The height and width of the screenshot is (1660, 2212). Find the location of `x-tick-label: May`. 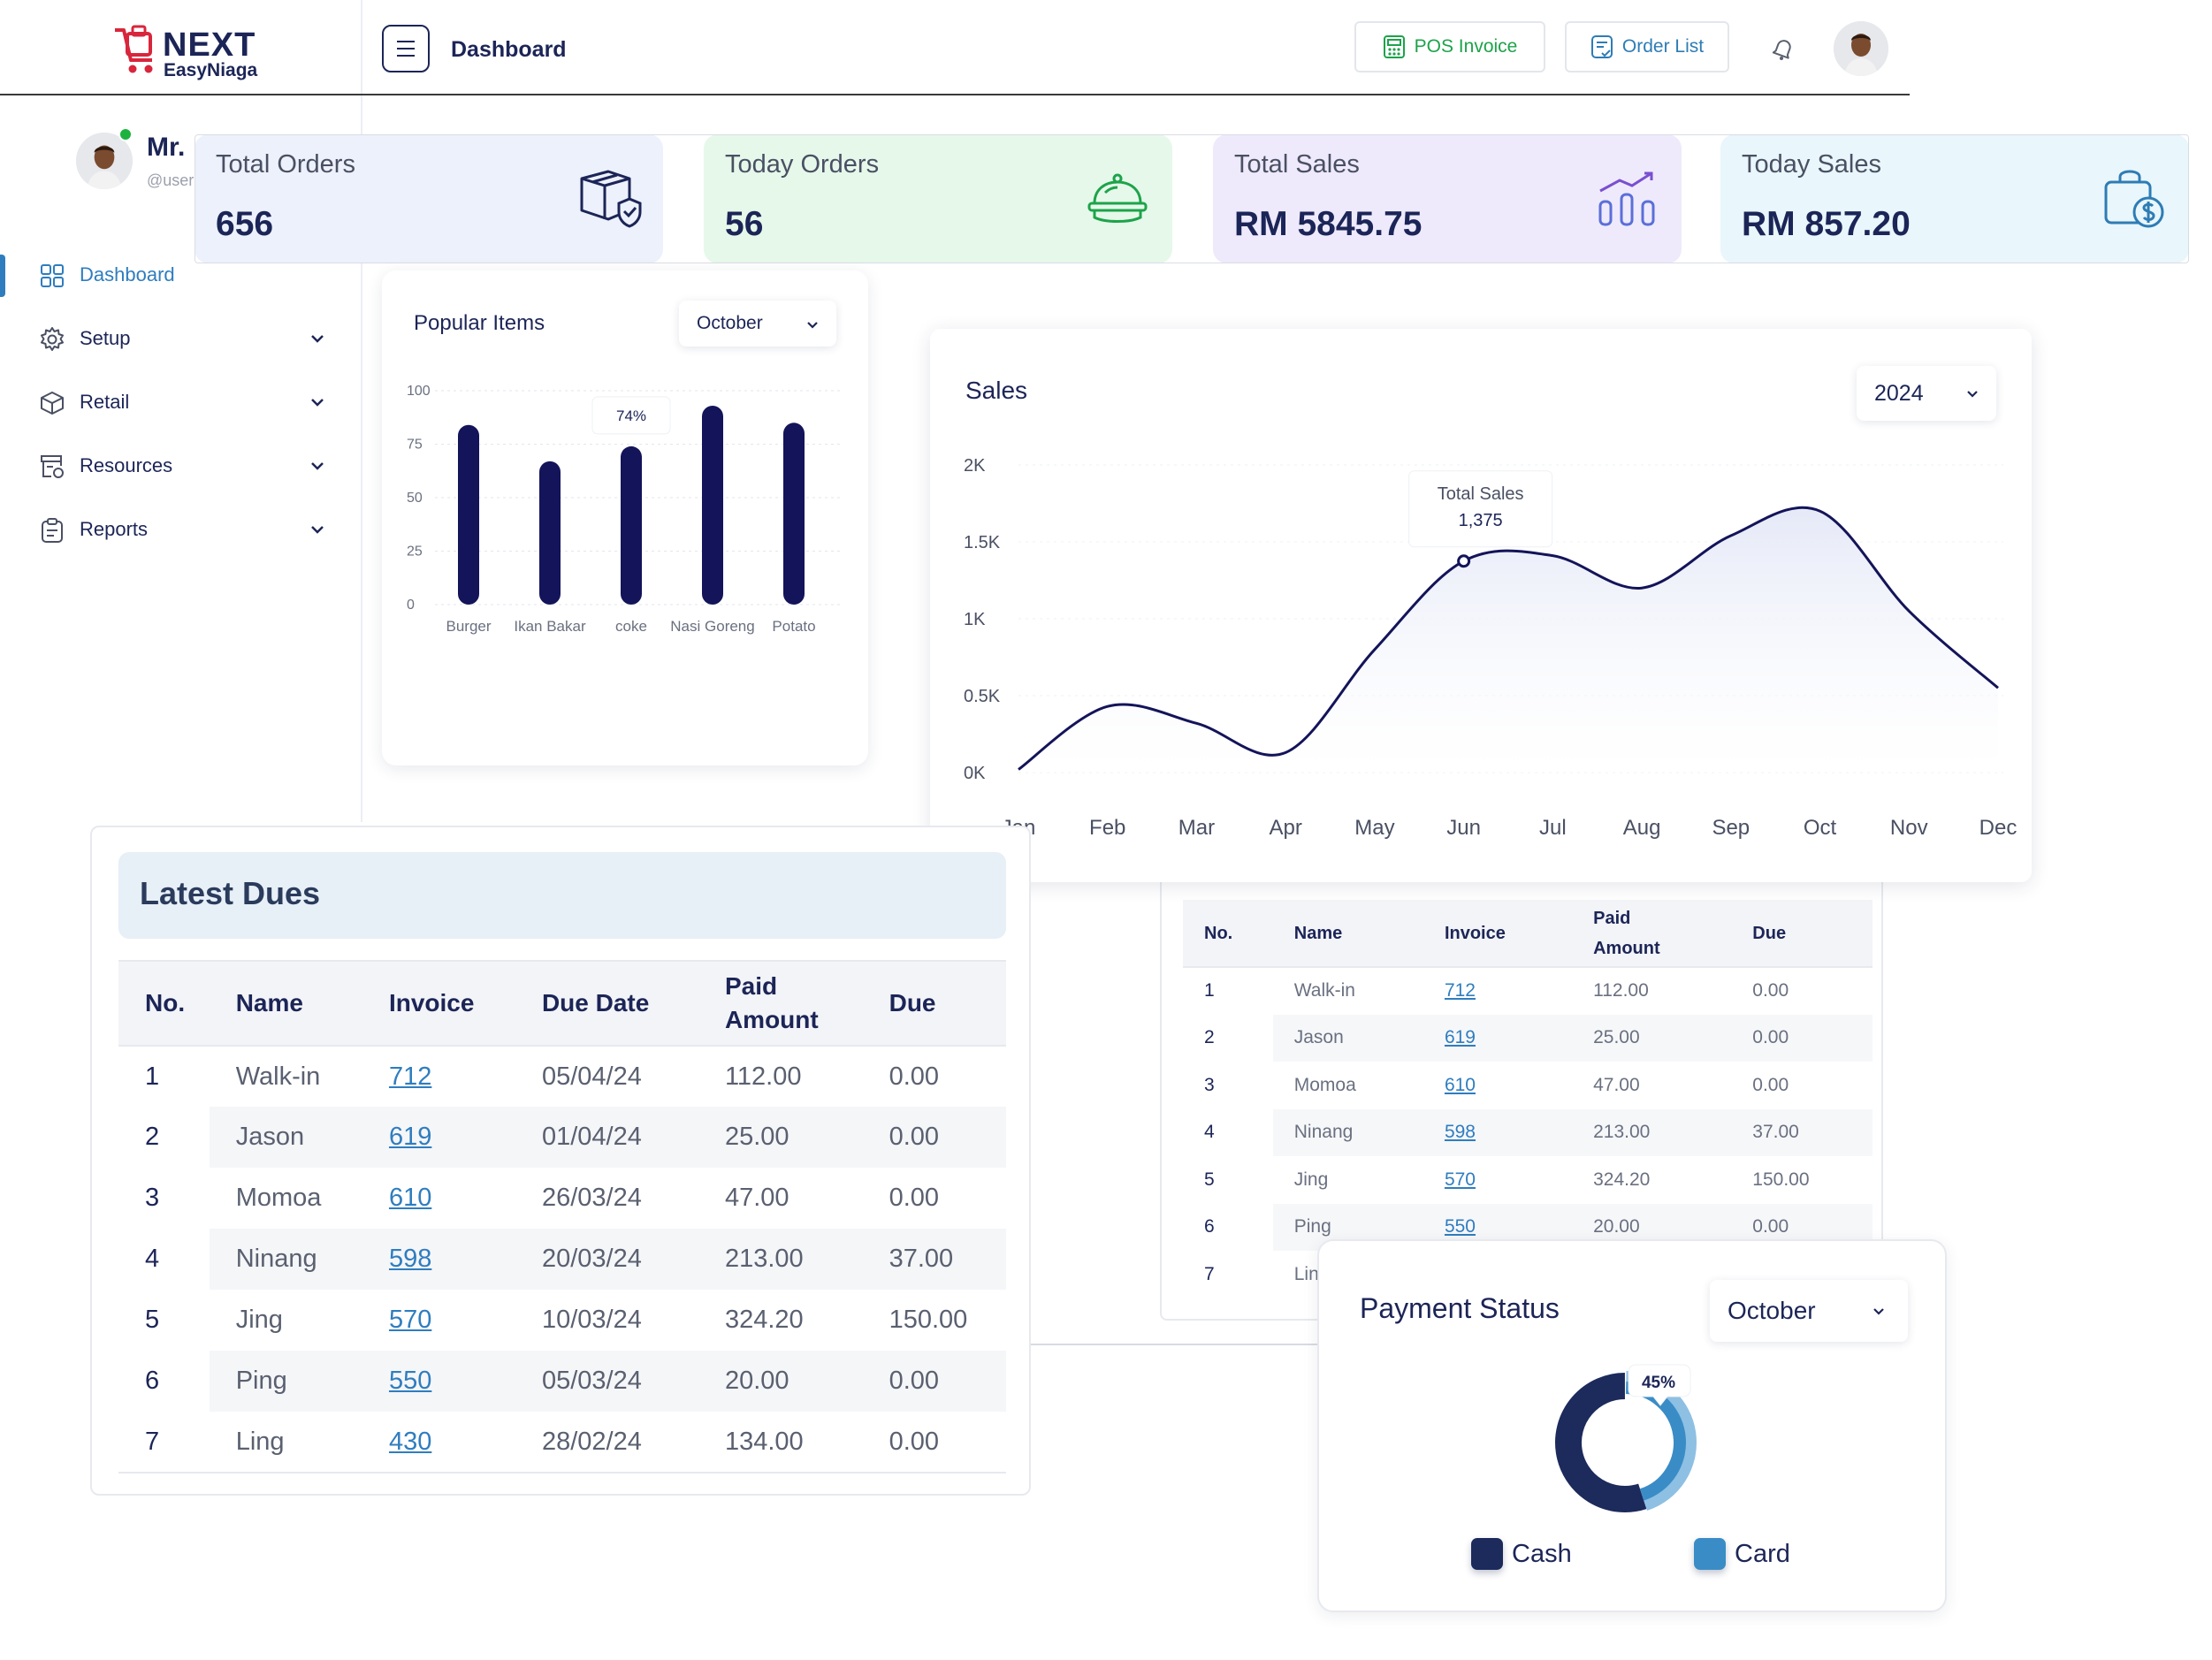

x-tick-label: May is located at coordinates (1374, 828).